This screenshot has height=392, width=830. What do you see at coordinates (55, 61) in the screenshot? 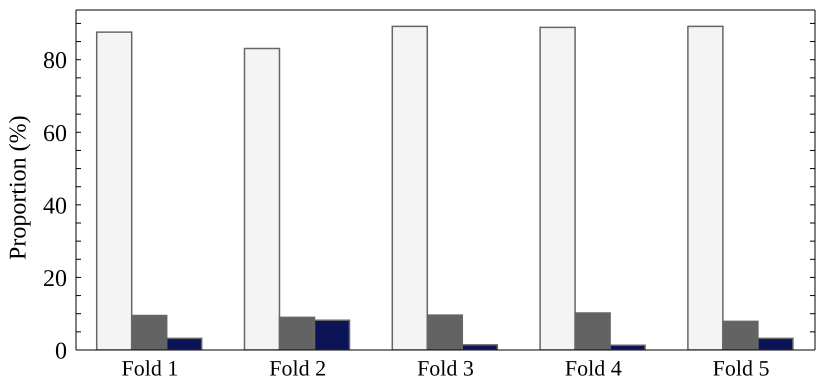
I see `y-tick-label: 80` at bounding box center [55, 61].